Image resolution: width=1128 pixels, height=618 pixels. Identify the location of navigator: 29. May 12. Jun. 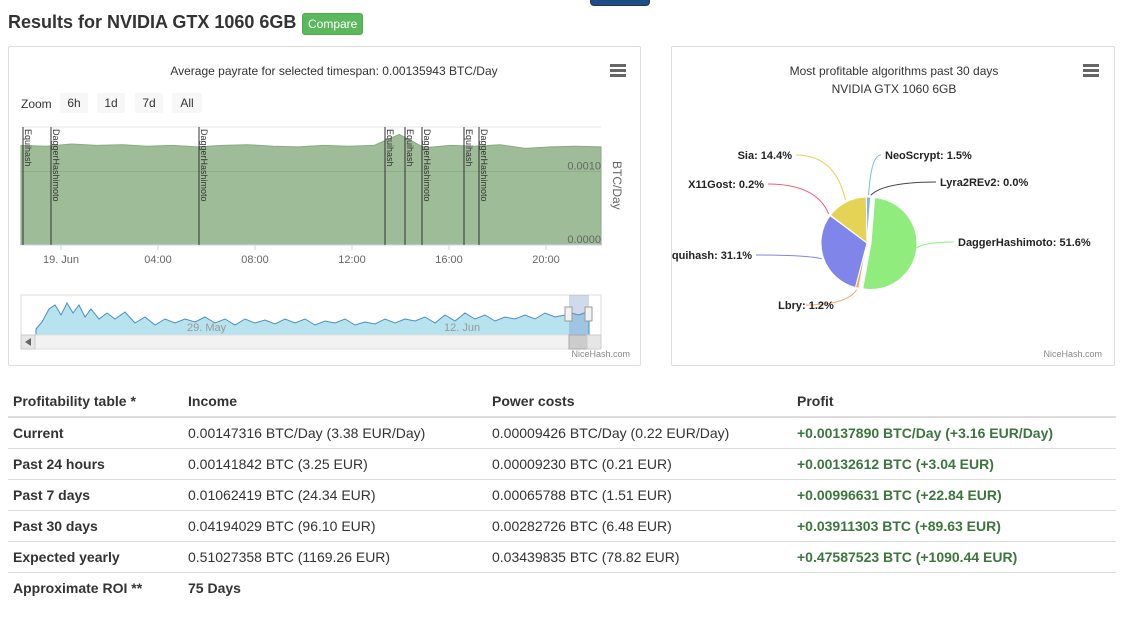
(311, 315).